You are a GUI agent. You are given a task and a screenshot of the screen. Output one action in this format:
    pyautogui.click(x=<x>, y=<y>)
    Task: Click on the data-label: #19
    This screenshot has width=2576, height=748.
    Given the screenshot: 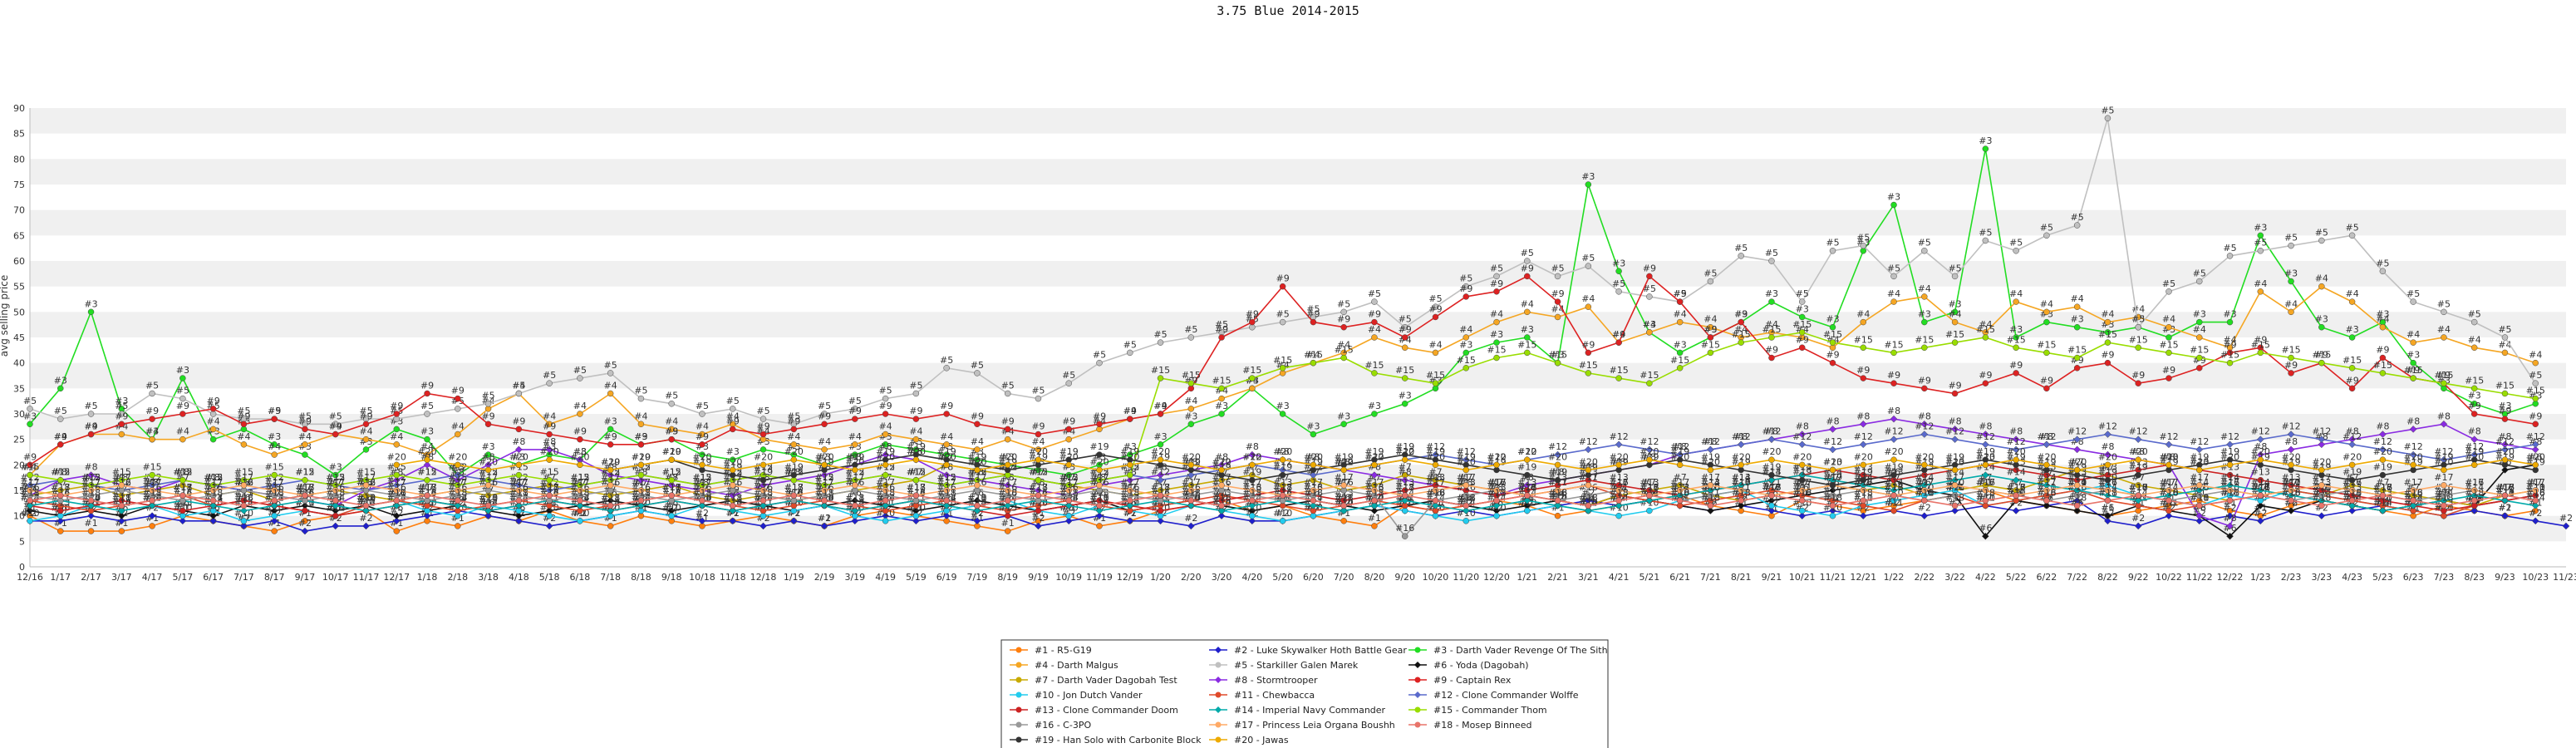 What is the action you would take?
    pyautogui.click(x=1251, y=472)
    